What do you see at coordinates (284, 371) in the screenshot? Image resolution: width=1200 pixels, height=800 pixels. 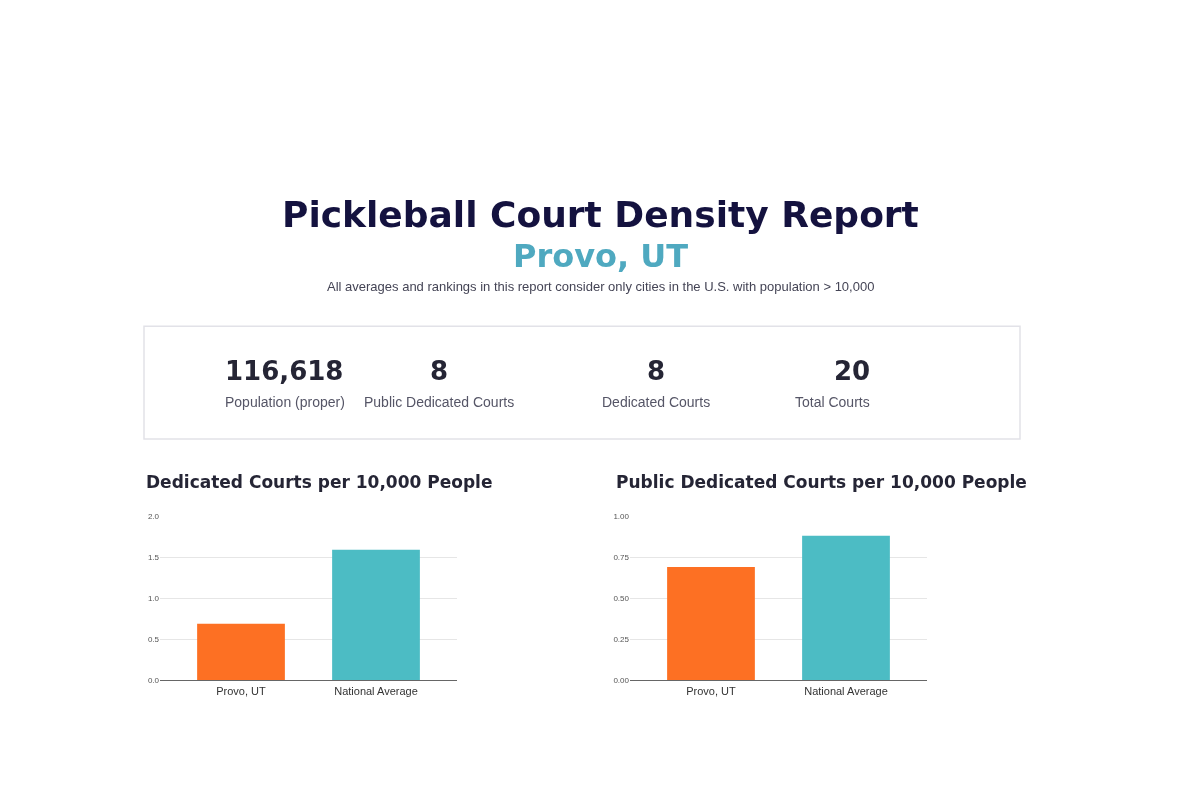 I see `text: 116,618` at bounding box center [284, 371].